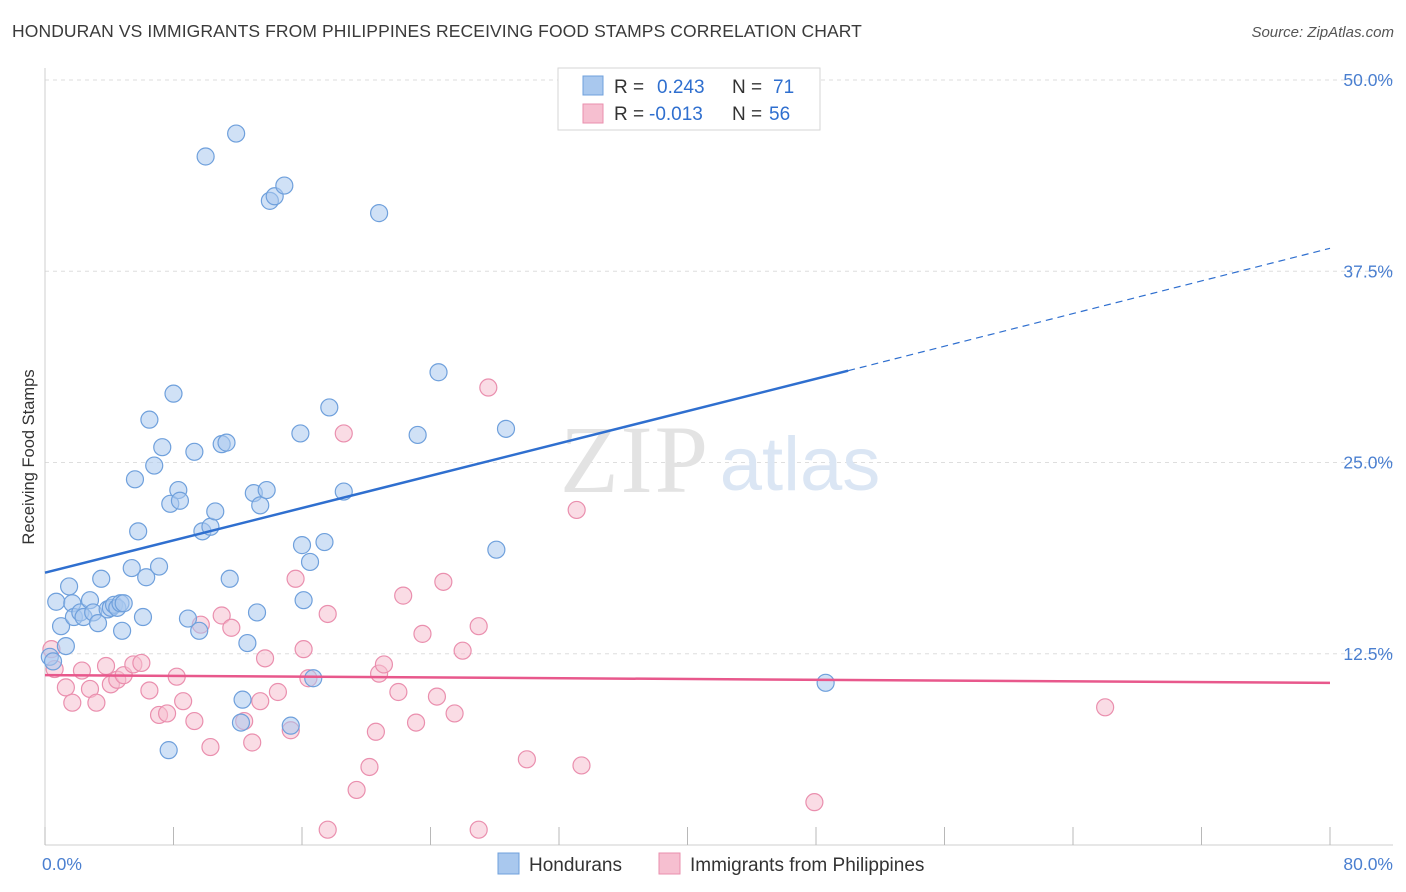 The height and width of the screenshot is (892, 1406). What do you see at coordinates (62, 864) in the screenshot?
I see `x-tick-label-0: 0.0%` at bounding box center [62, 864].